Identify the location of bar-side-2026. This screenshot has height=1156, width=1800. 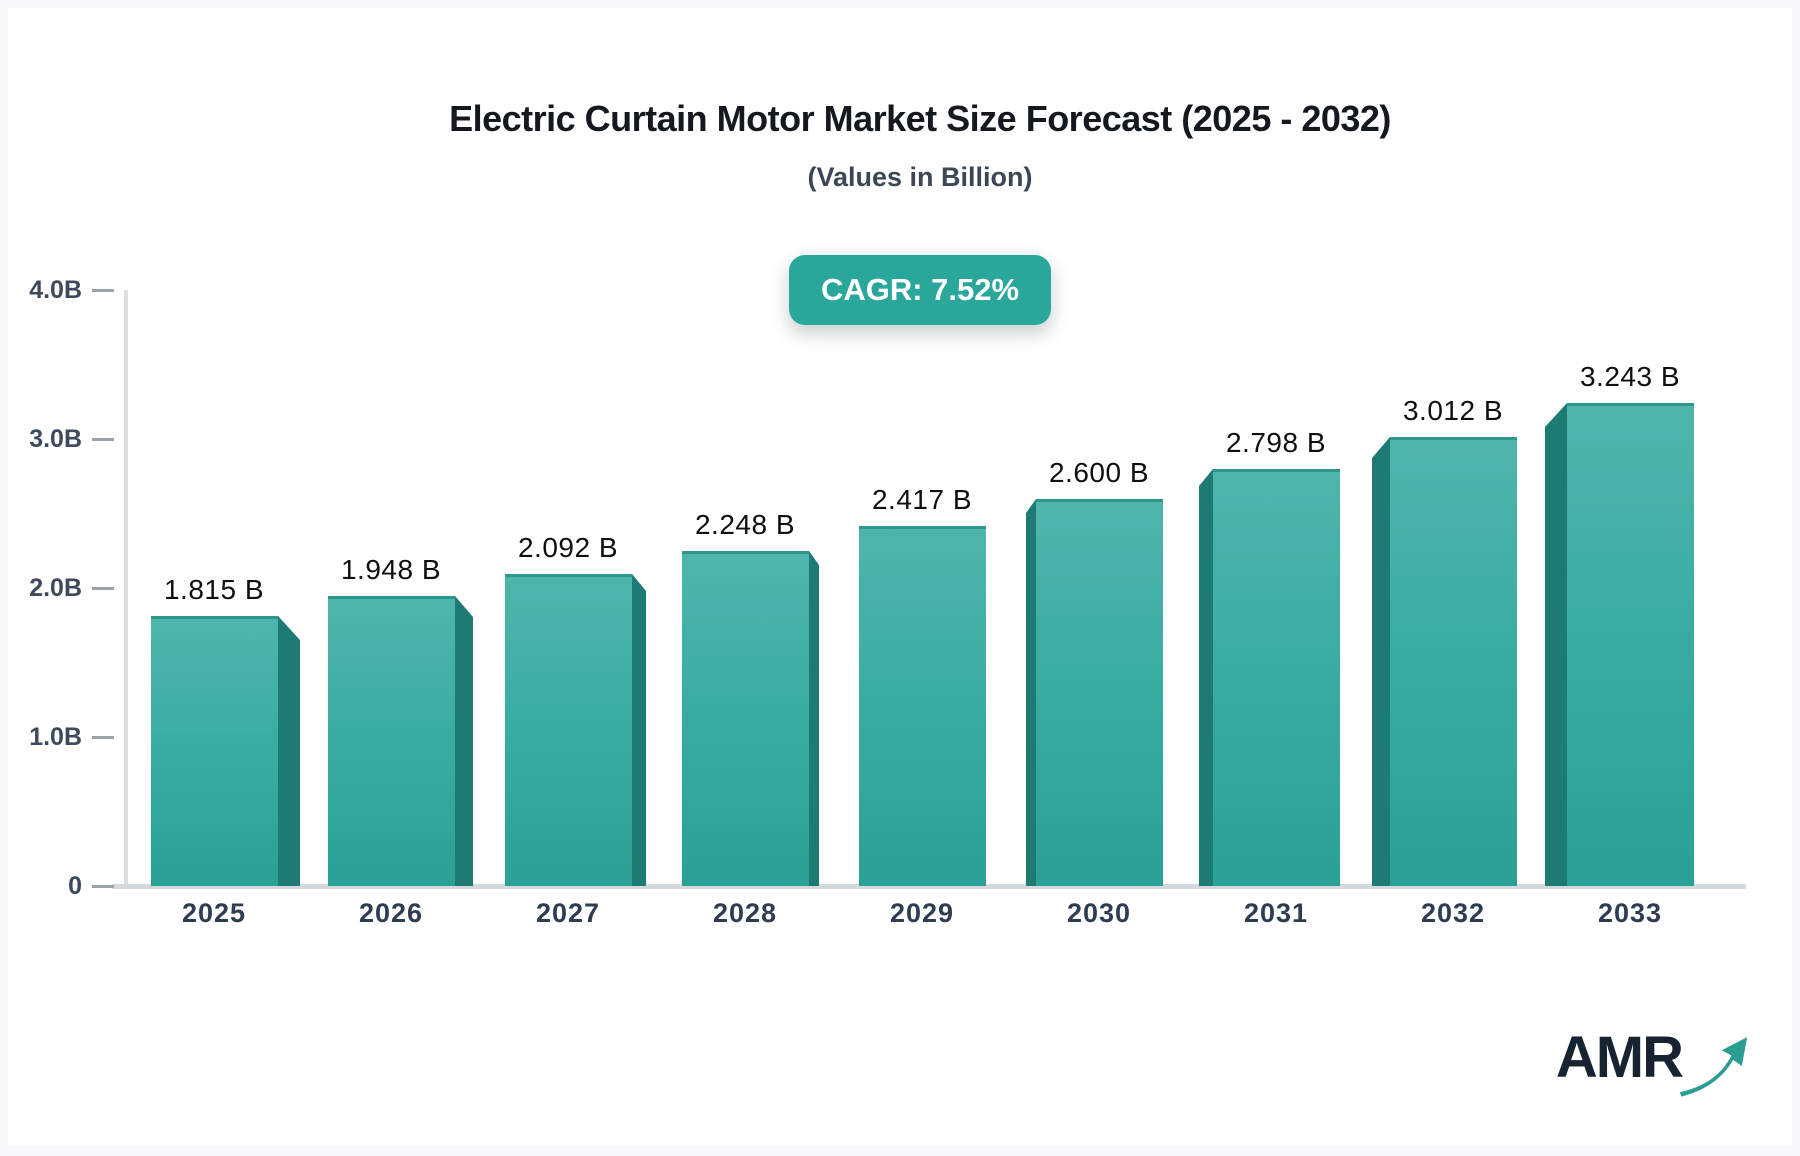
(464, 741).